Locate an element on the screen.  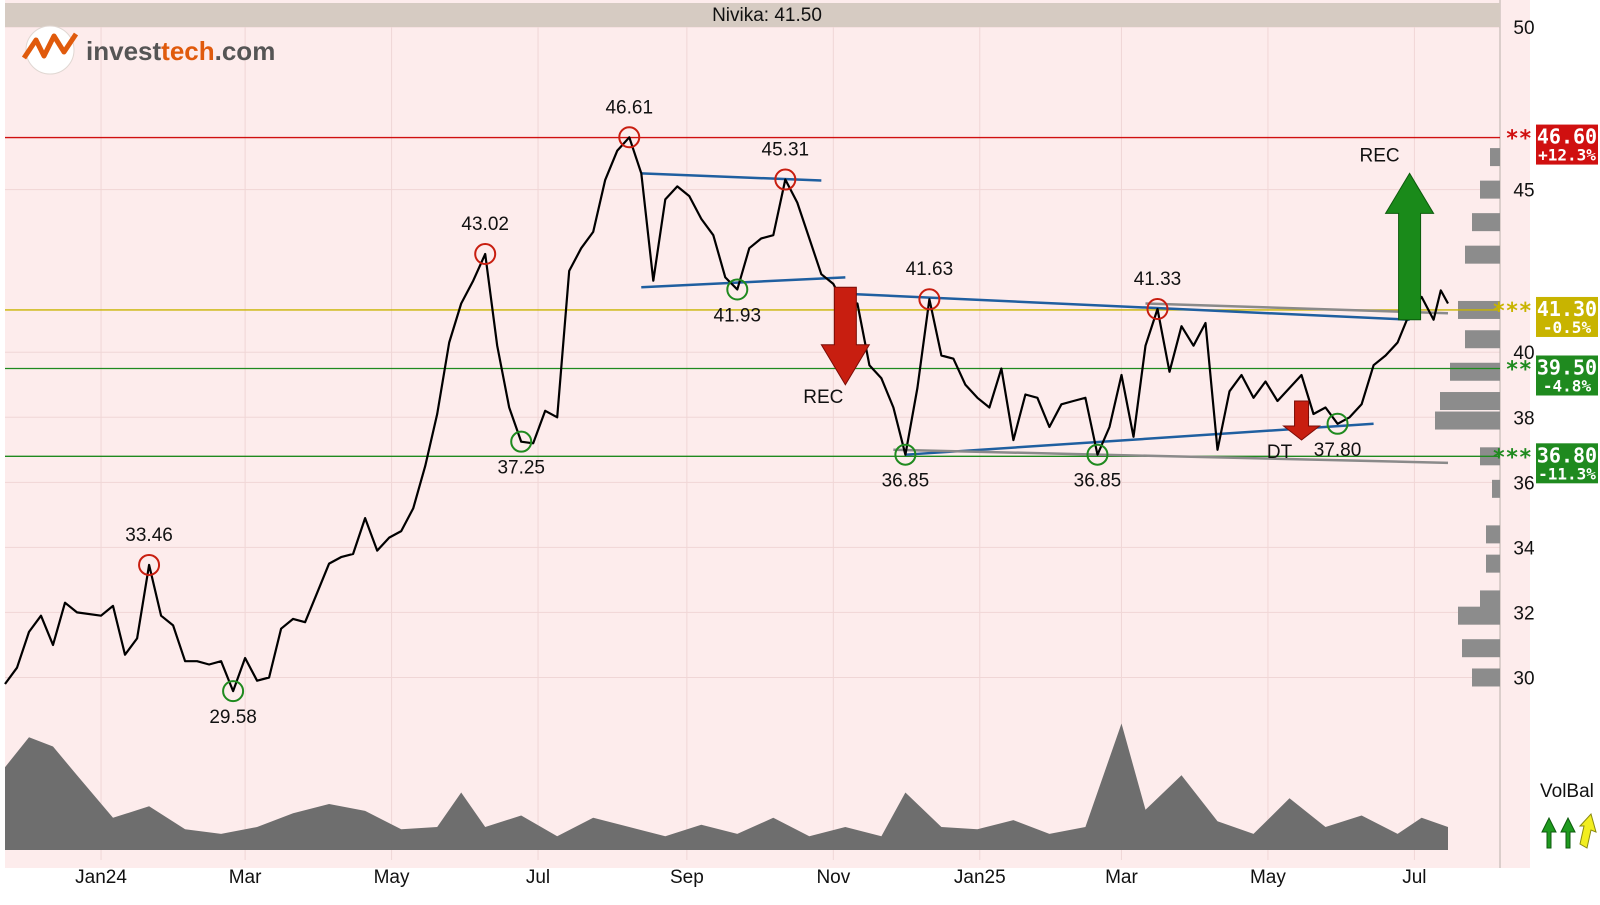
signals: REC REC DT is located at coordinates (1119, 304).